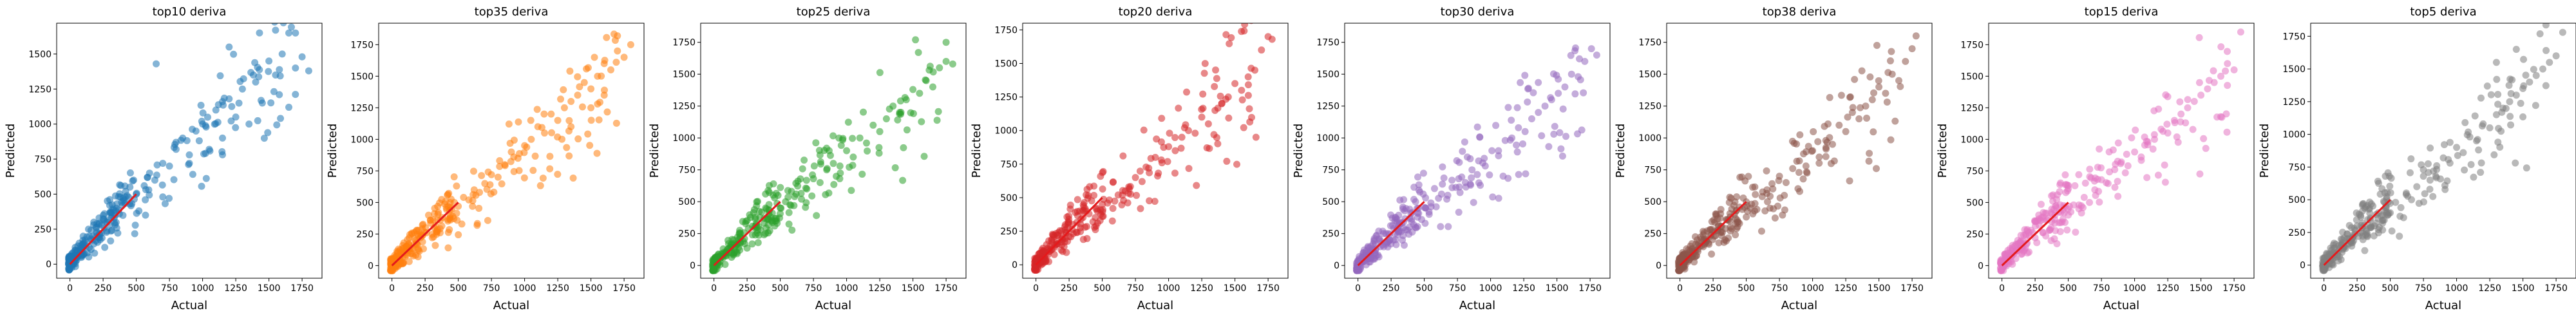 The image size is (2576, 322). What do you see at coordinates (392, 288) in the screenshot?
I see `x-tick-label: 0` at bounding box center [392, 288].